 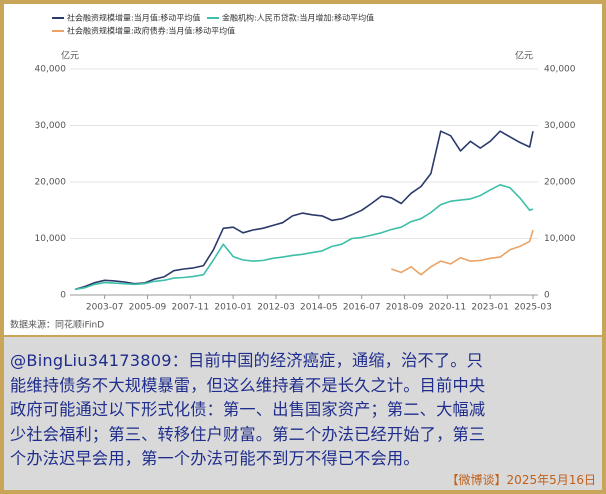 I want to click on y-tick-label: 30,000, so click(x=51, y=126).